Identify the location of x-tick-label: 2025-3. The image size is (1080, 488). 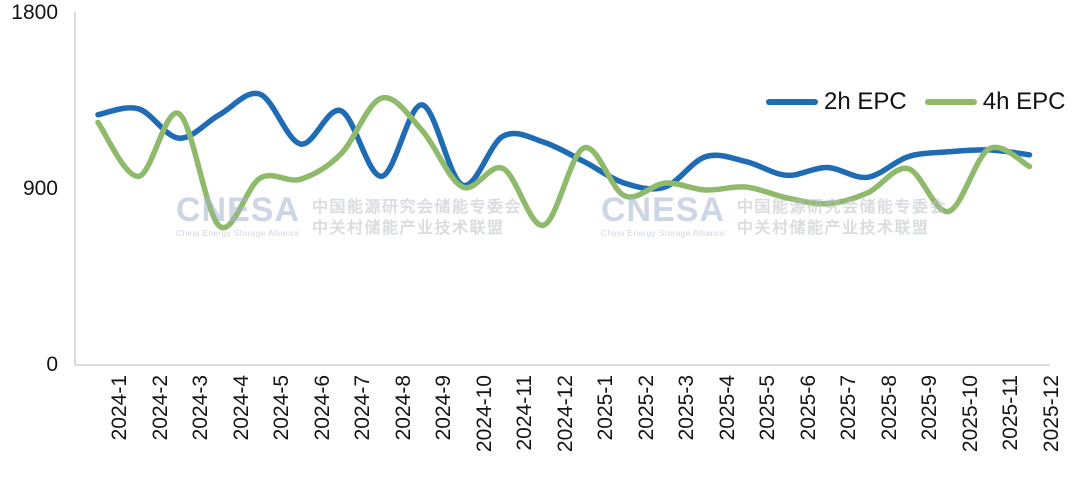
(686, 408).